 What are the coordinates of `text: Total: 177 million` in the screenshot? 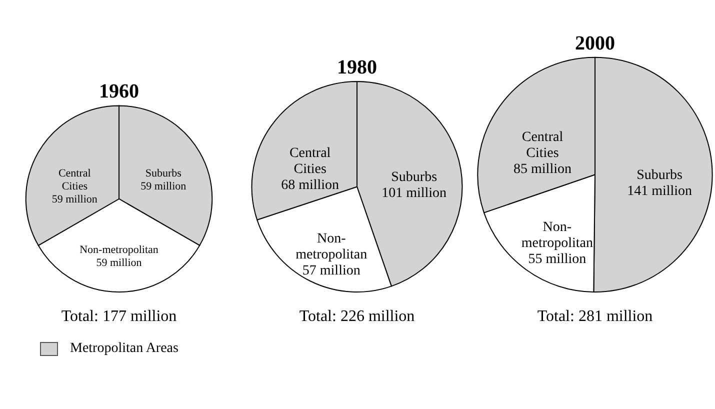 It's located at (119, 316).